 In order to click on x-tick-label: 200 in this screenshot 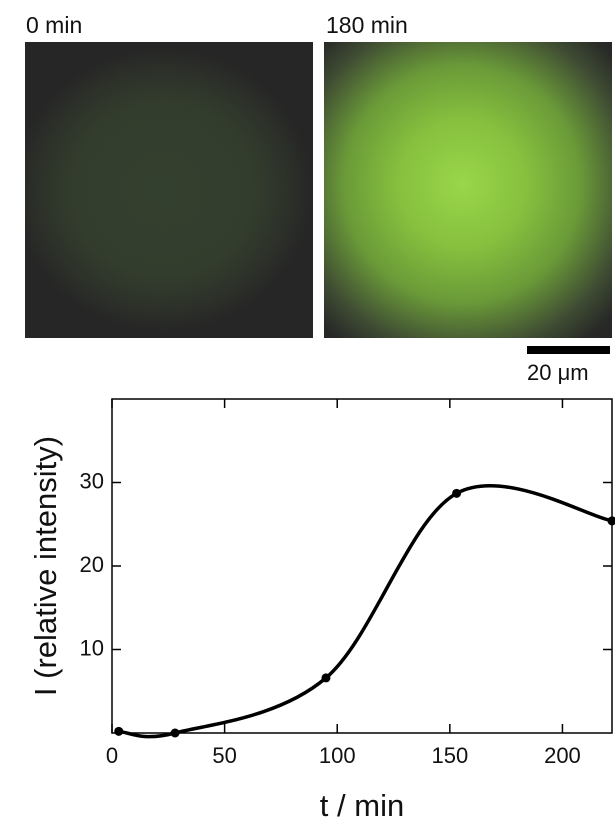, I will do `click(562, 755)`.